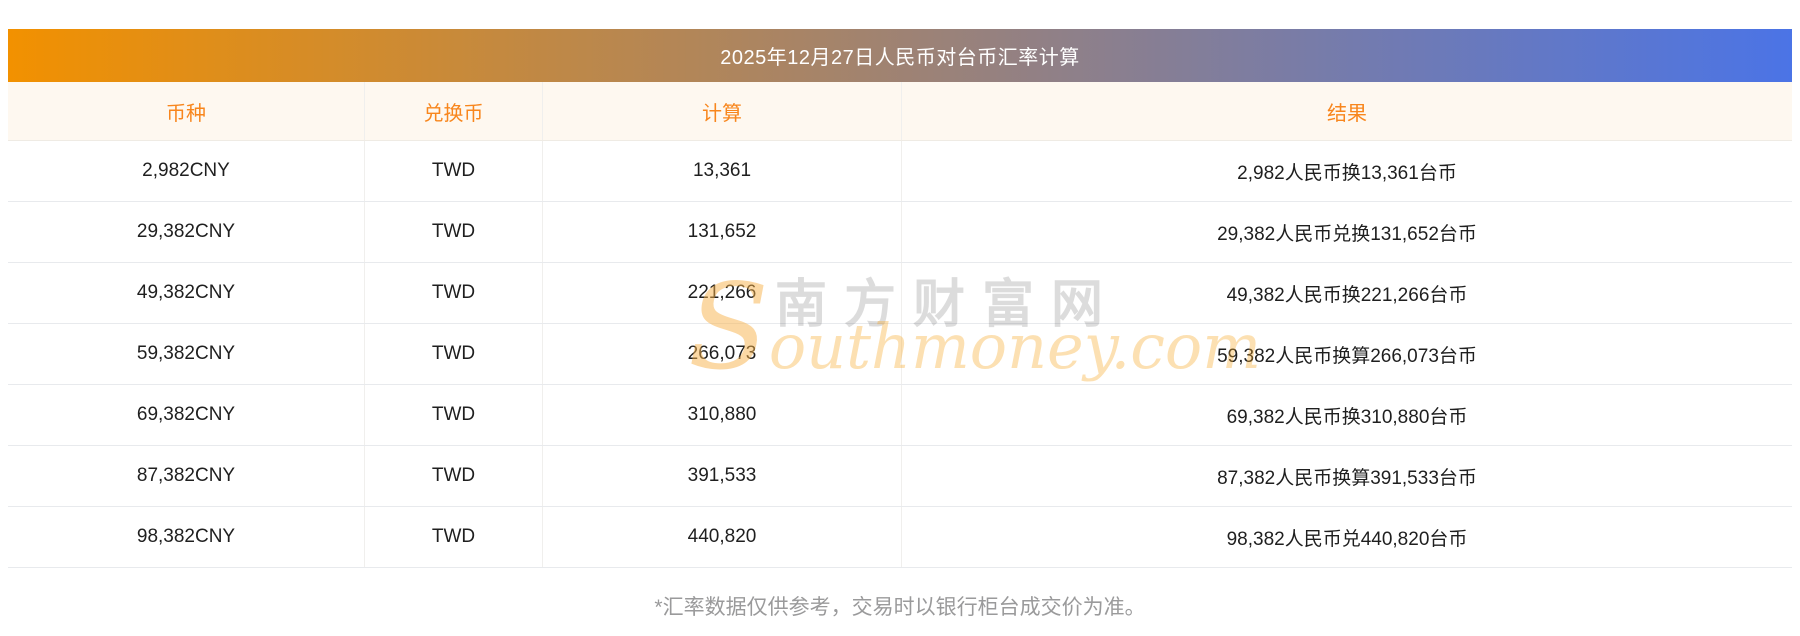  I want to click on table-row: 29,382CNY TWD 131,652 29,382人民币兑换131,652台币, so click(900, 232).